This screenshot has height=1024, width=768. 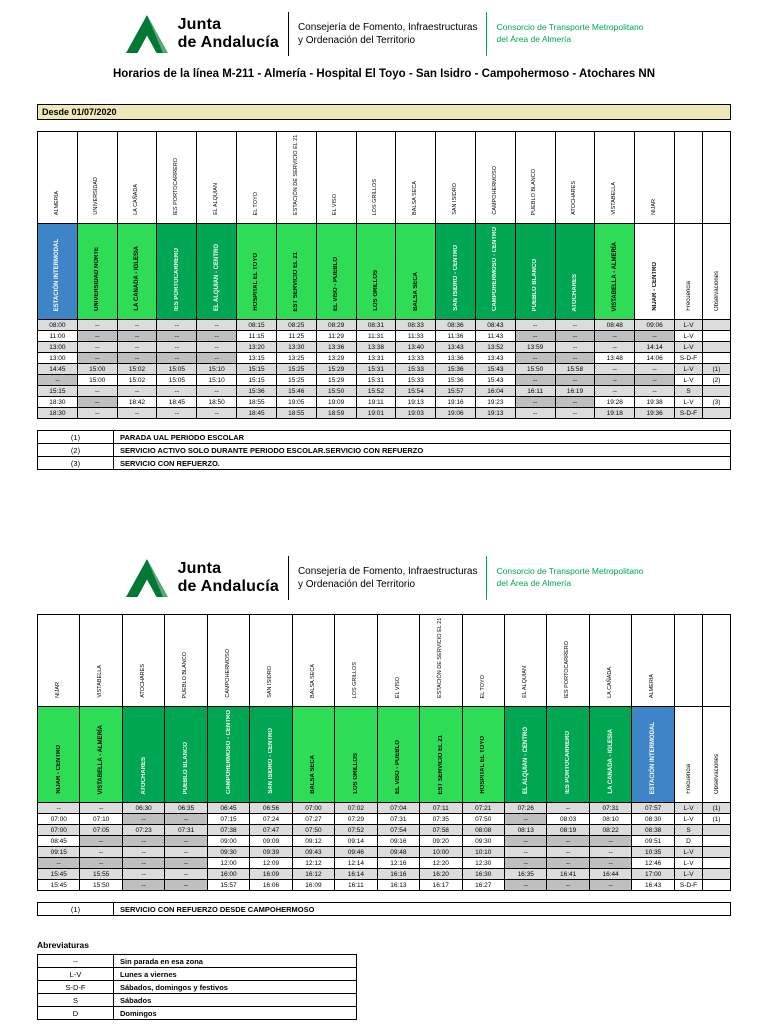 What do you see at coordinates (416, 413) in the screenshot?
I see `time-cell: 19:03` at bounding box center [416, 413].